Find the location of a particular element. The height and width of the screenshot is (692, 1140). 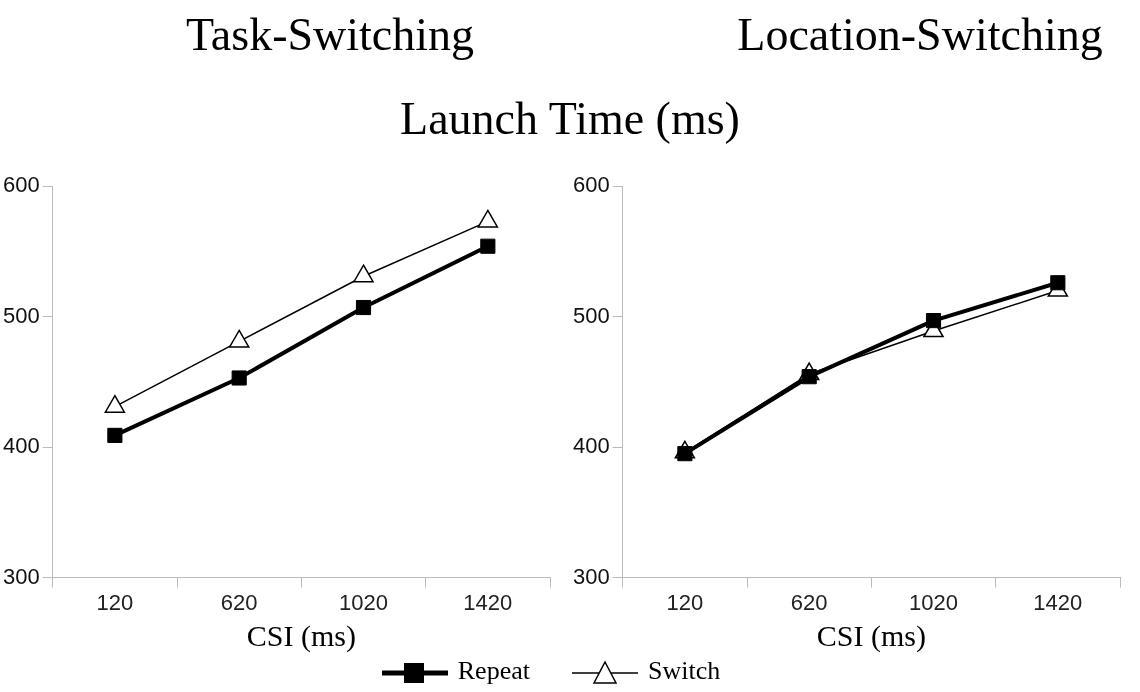

legend-label: Repeat is located at coordinates (493, 670).